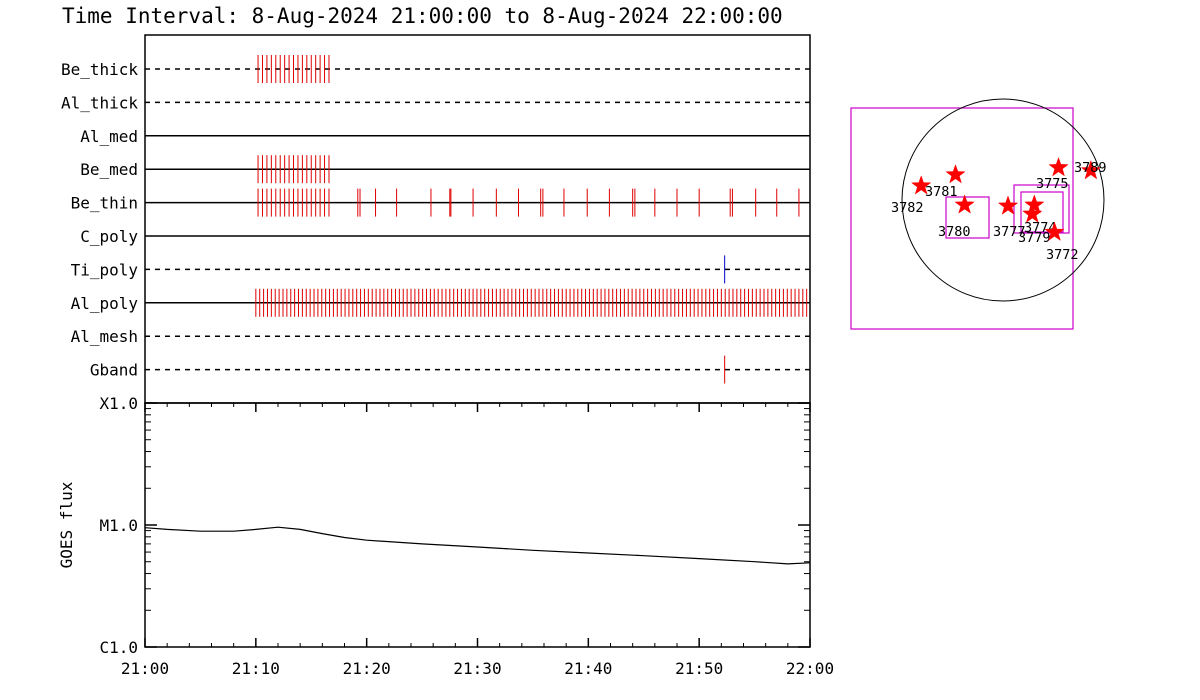  I want to click on channel-label: Al_thick, so click(99, 102).